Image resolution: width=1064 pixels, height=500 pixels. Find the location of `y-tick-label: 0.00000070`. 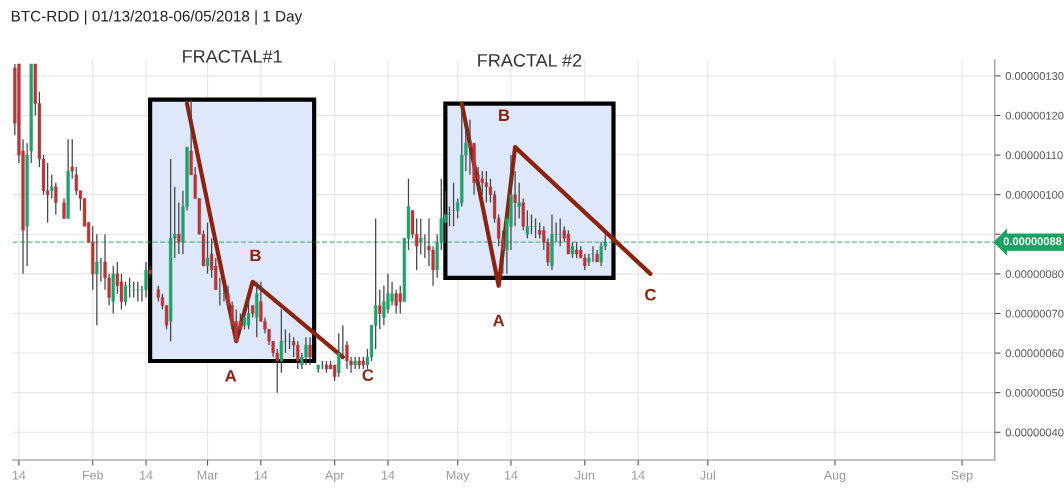

y-tick-label: 0.00000070 is located at coordinates (1034, 313).